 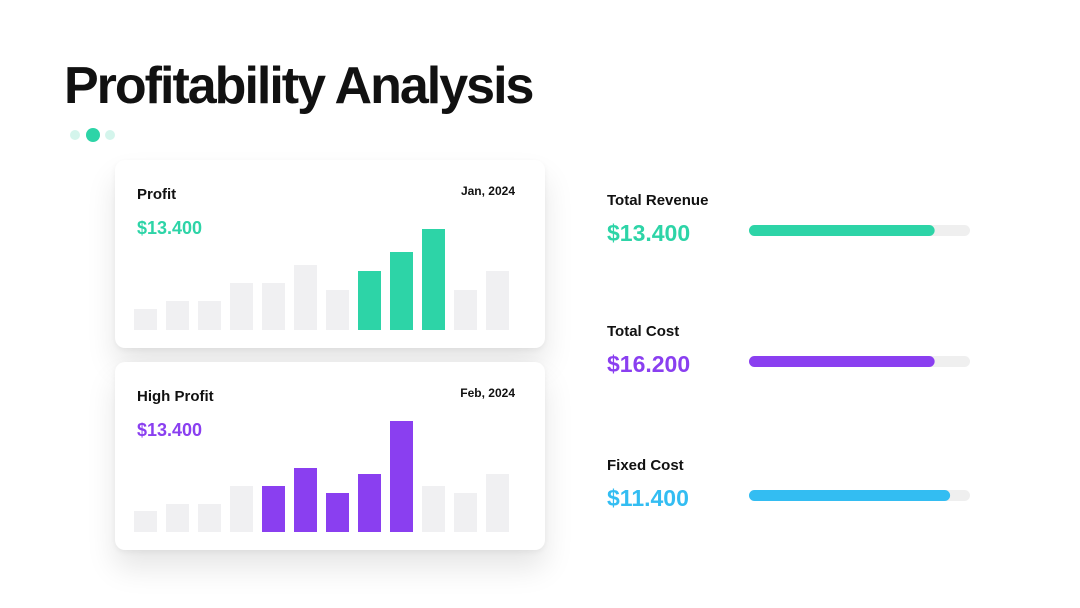 I want to click on metric-value: $11.400, so click(x=648, y=498).